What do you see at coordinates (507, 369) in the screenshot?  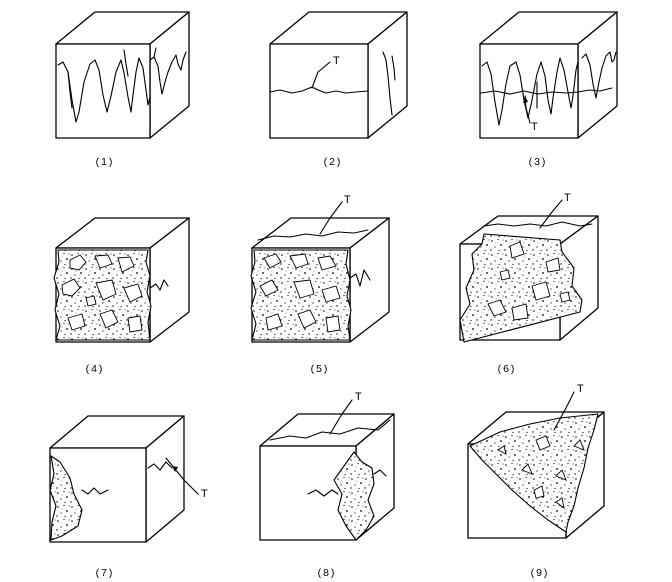 I see `caption-6: (6)` at bounding box center [507, 369].